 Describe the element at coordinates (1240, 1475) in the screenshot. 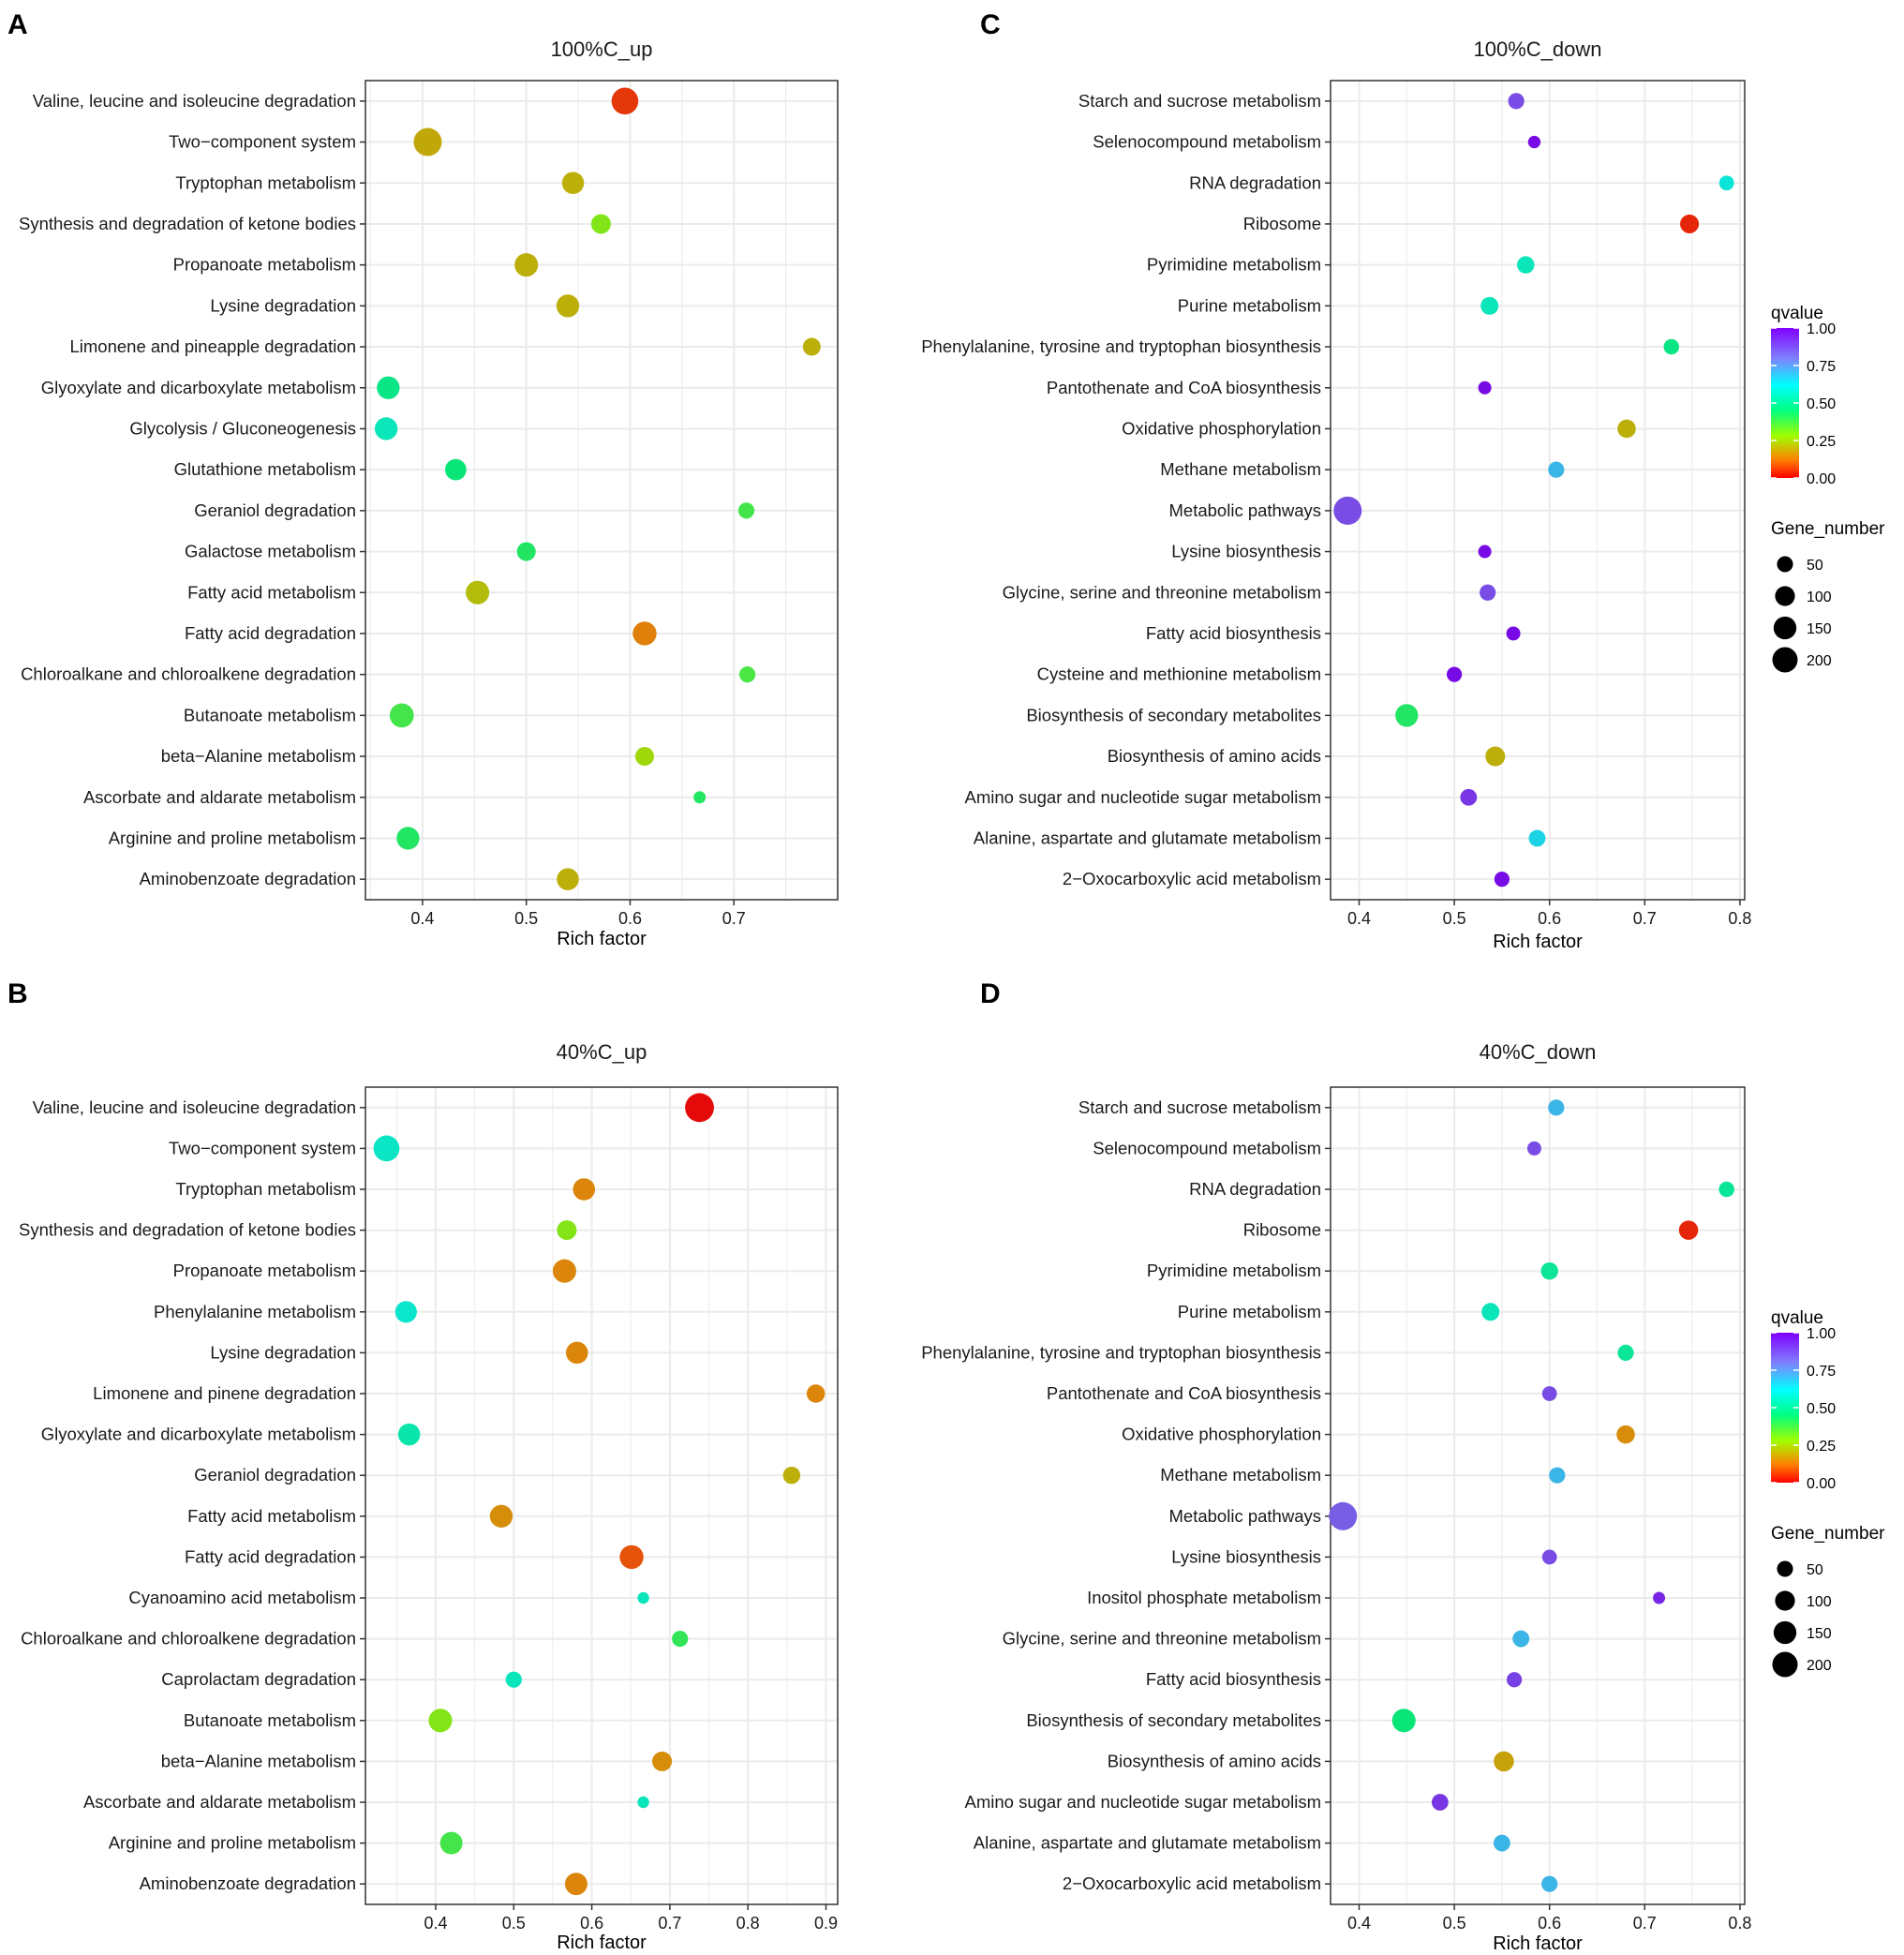

I see `y-tick-label: Methane metabolism` at that location.